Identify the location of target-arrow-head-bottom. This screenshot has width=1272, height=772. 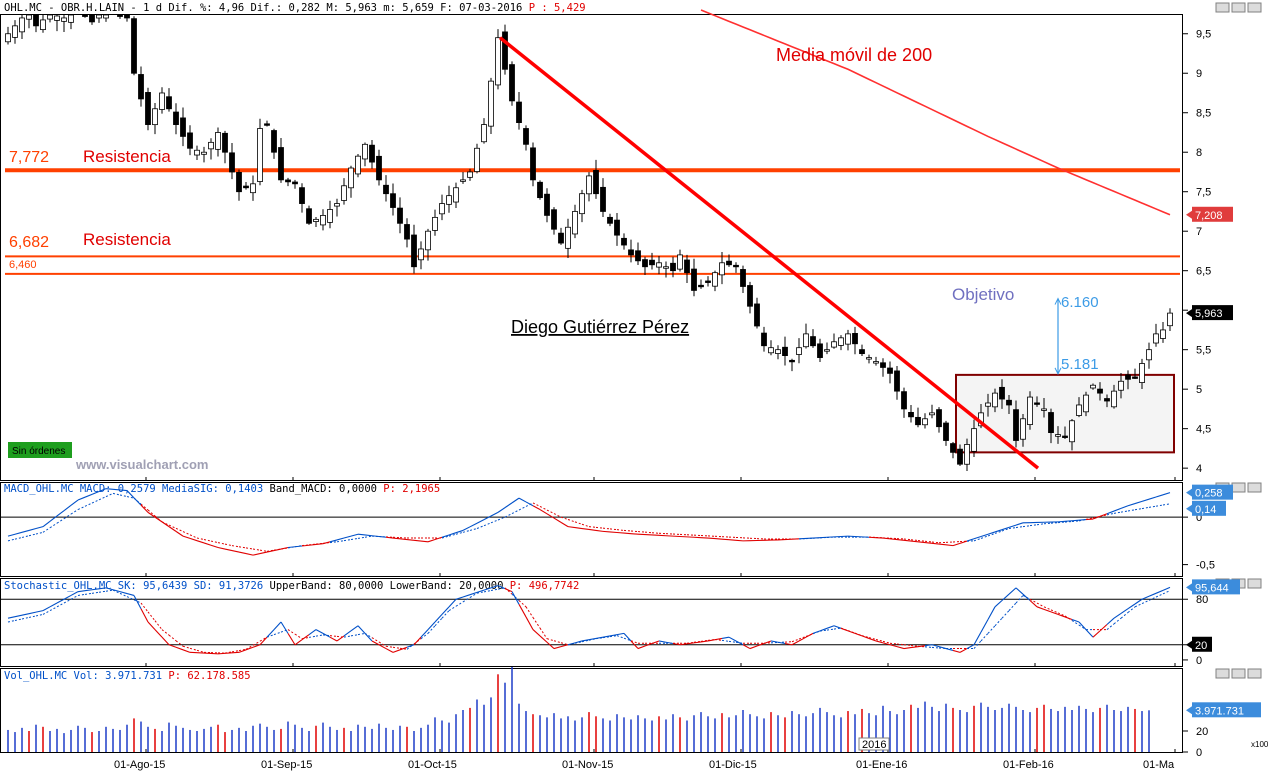
(1058, 371).